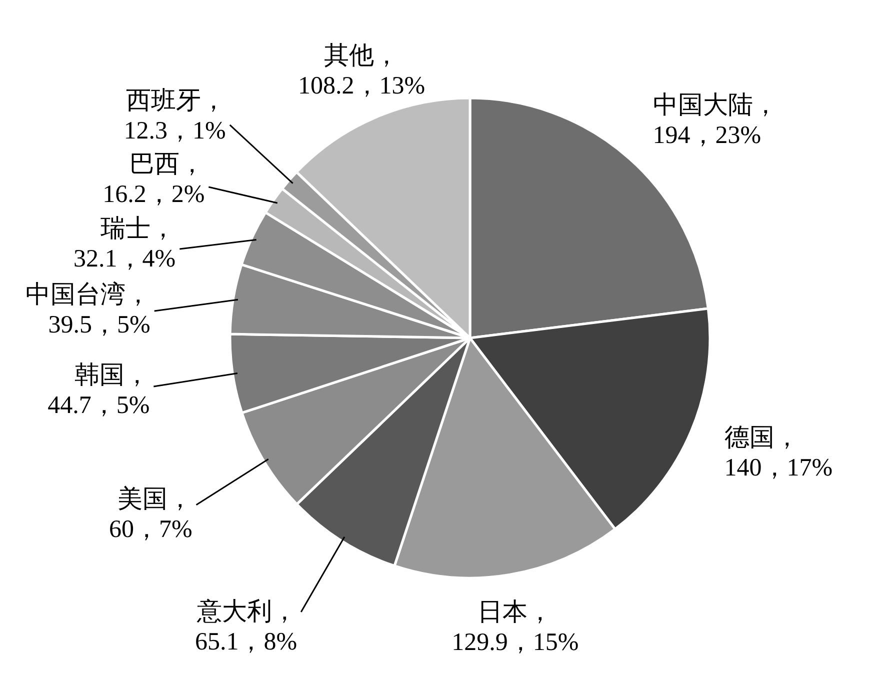  I want to click on slice-label: 韩国，44.7，5%, so click(99, 390).